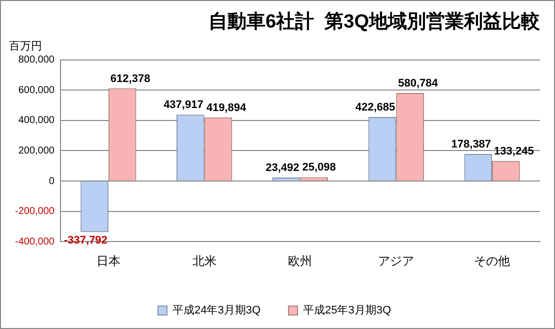 The height and width of the screenshot is (329, 555). I want to click on x-tick-label: 欧州, so click(300, 261).